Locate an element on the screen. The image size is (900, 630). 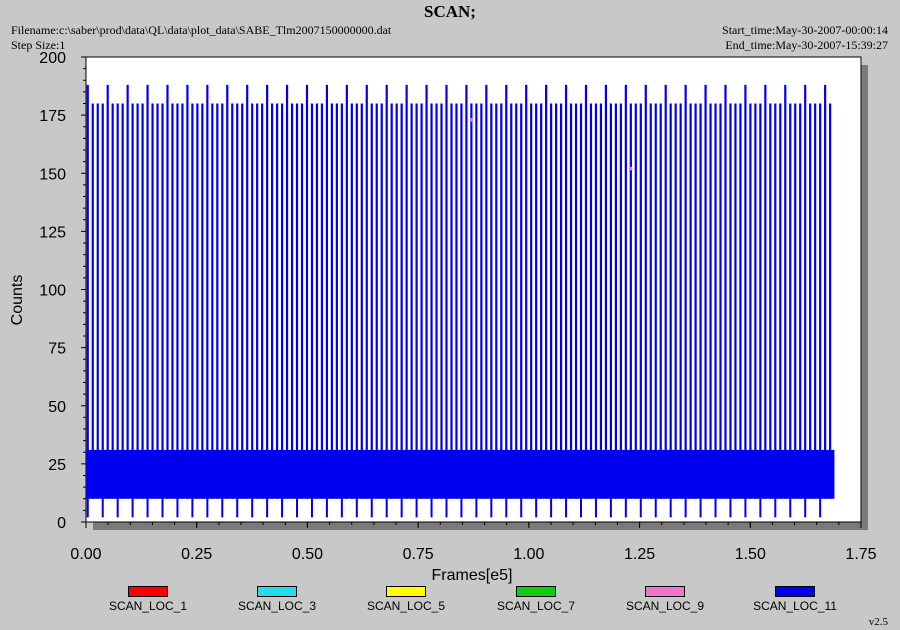
y-tick-label: 150 is located at coordinates (52, 174).